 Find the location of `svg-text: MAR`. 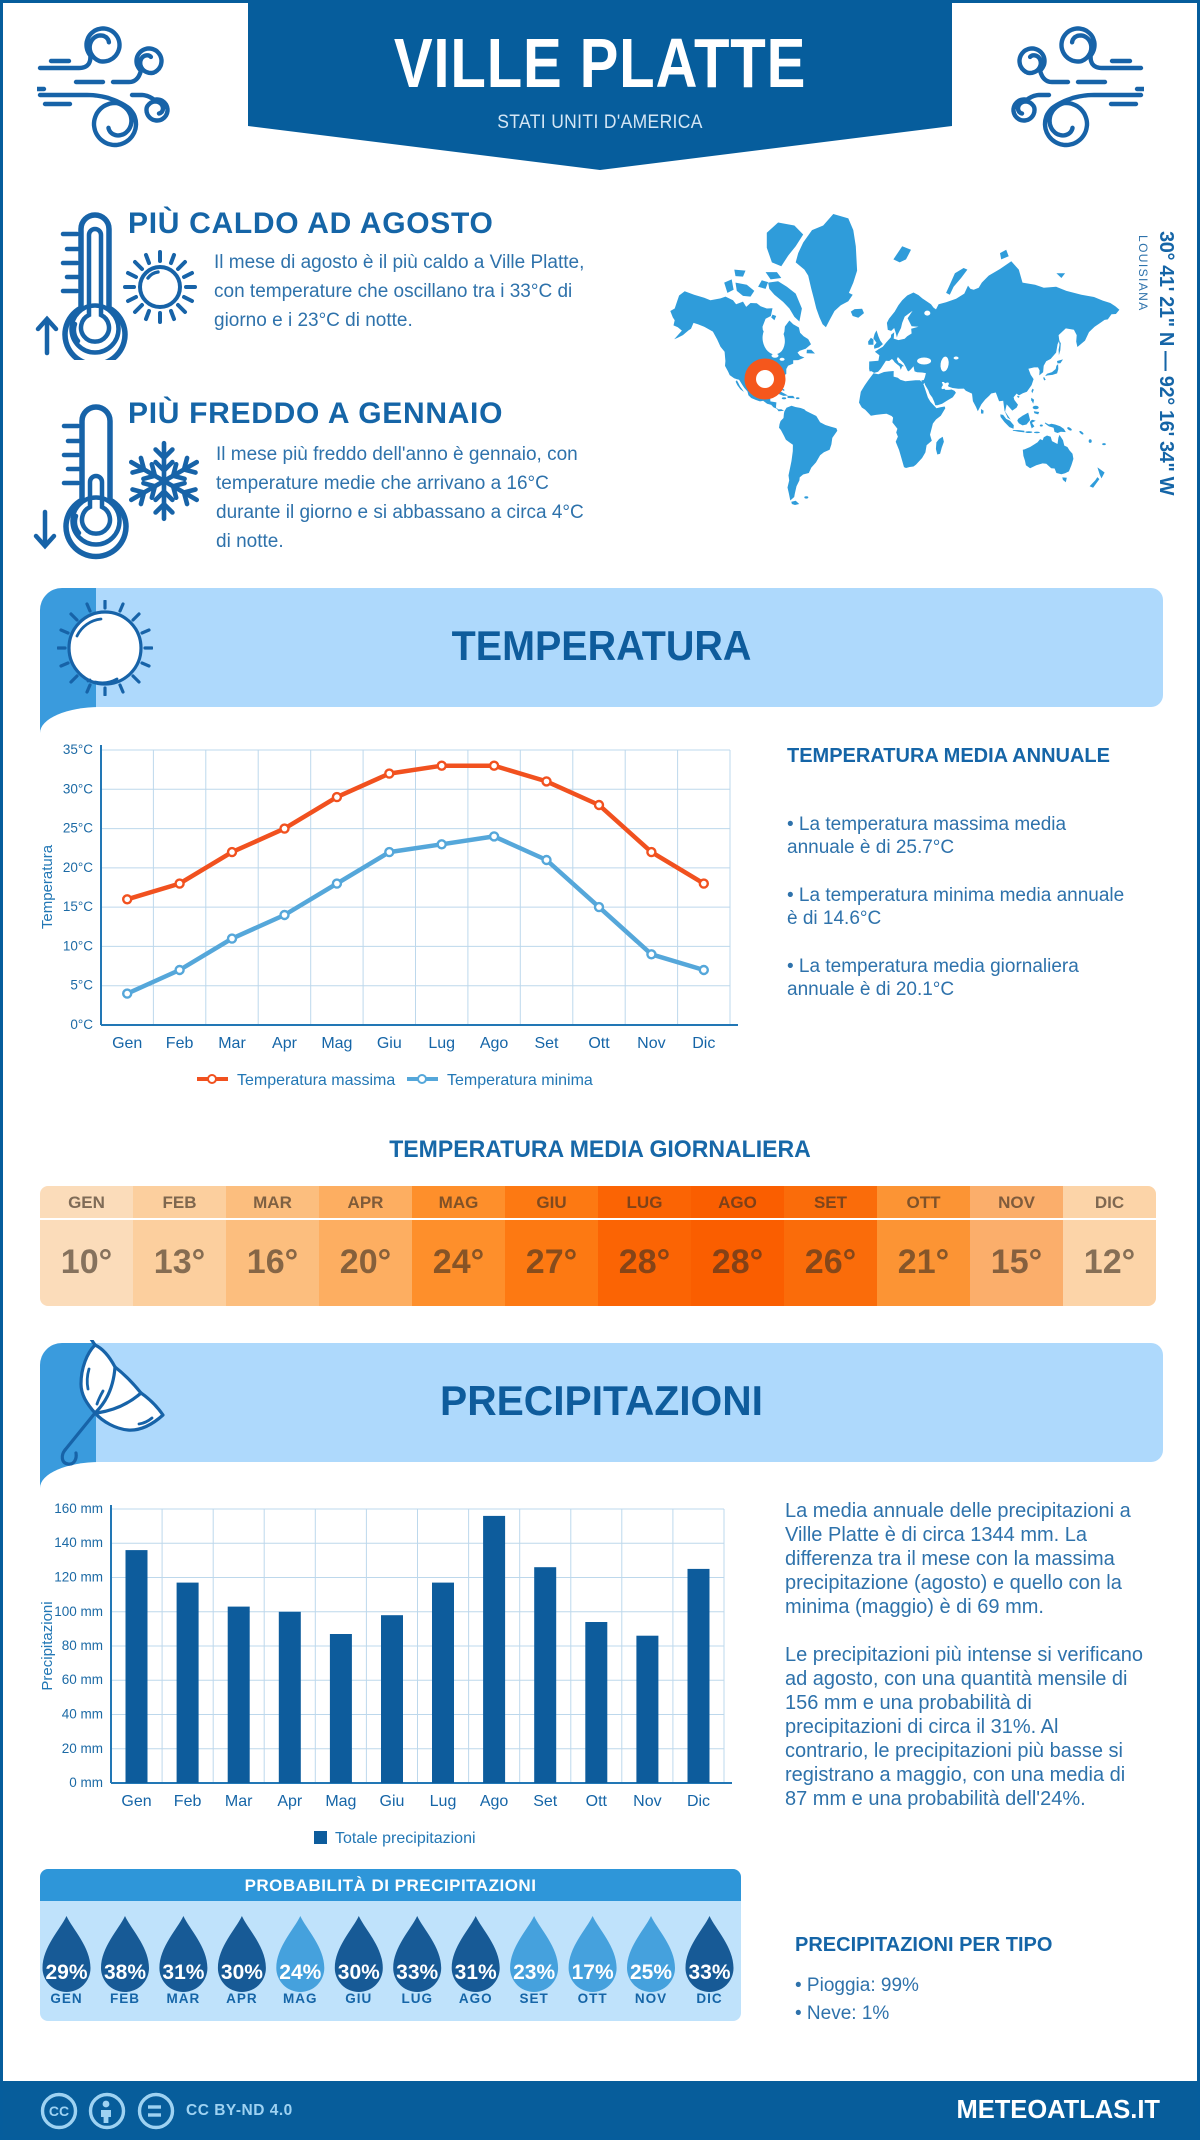

svg-text: MAR is located at coordinates (184, 1998).